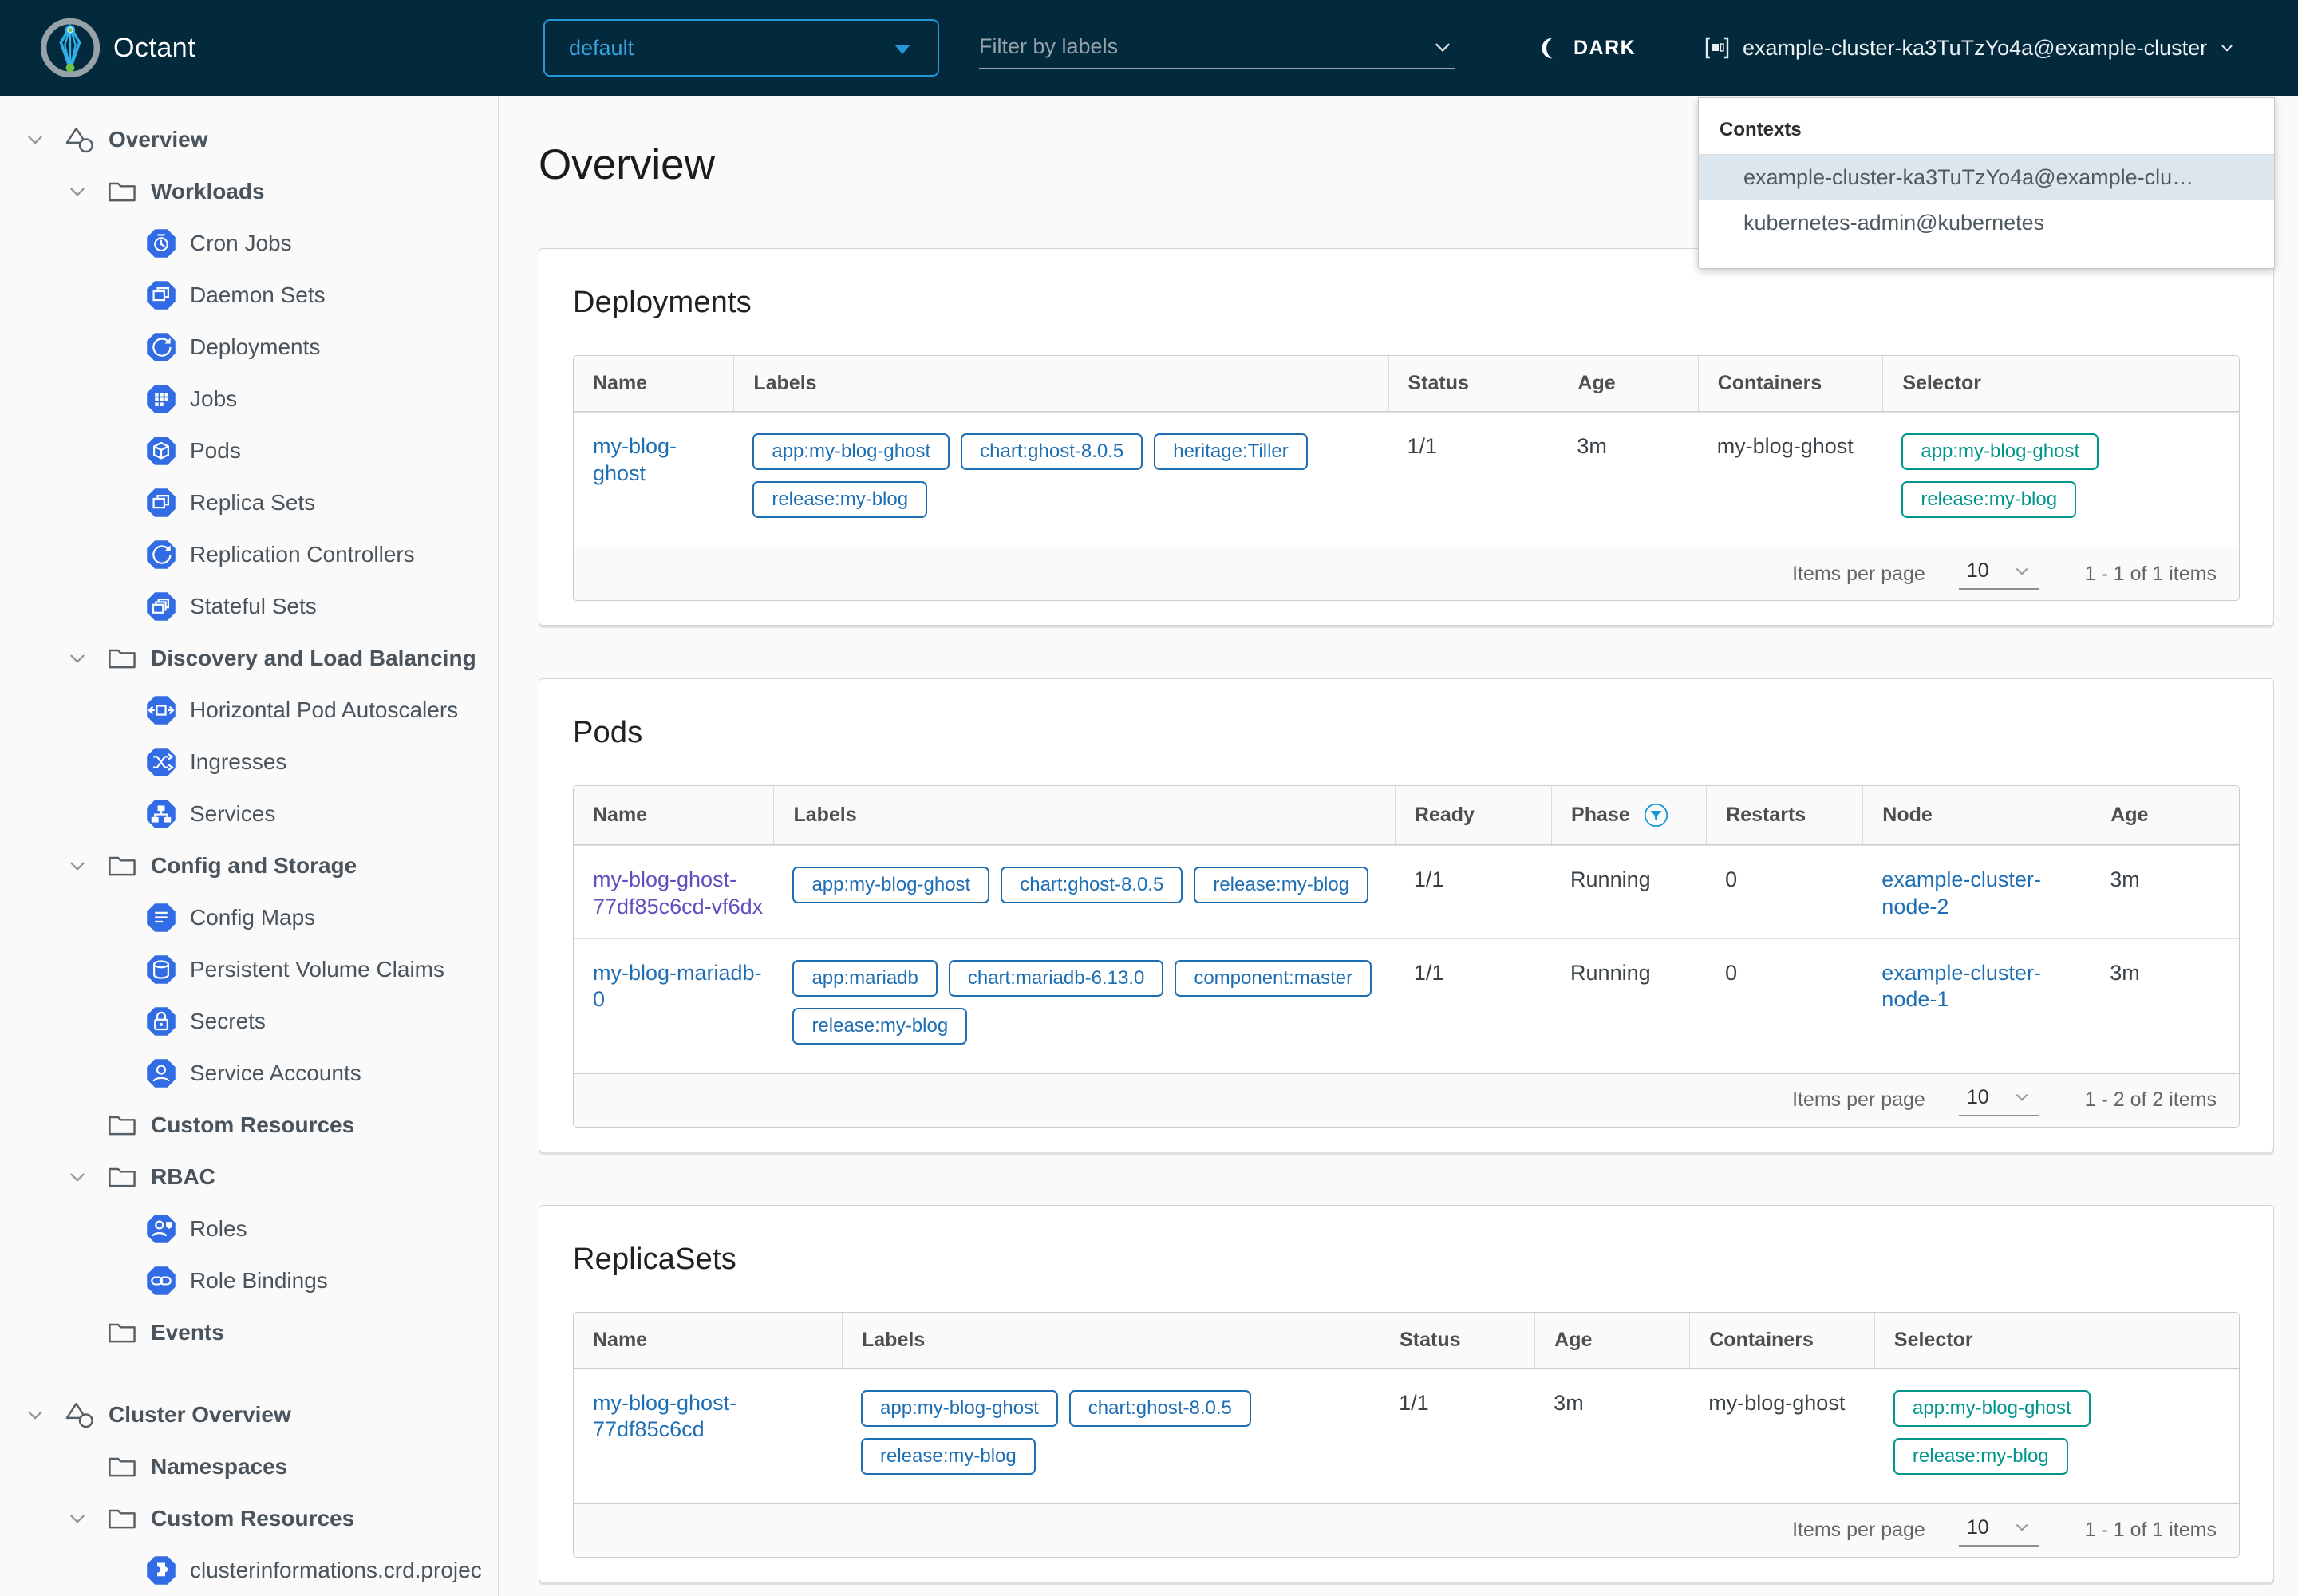 The width and height of the screenshot is (2298, 1596). What do you see at coordinates (608, 732) in the screenshot?
I see `pods-card-title: Pods` at bounding box center [608, 732].